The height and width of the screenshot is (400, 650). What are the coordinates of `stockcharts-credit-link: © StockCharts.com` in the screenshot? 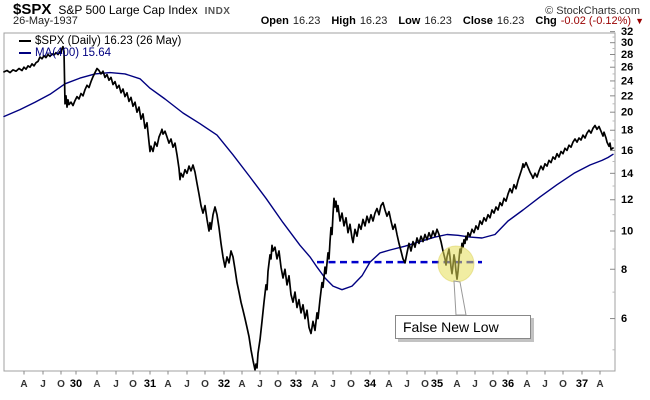 It's located at (592, 11).